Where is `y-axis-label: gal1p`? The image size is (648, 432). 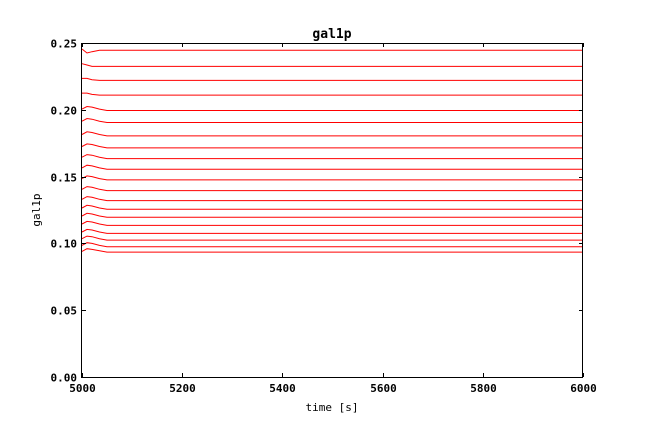 y-axis-label: gal1p is located at coordinates (36, 209).